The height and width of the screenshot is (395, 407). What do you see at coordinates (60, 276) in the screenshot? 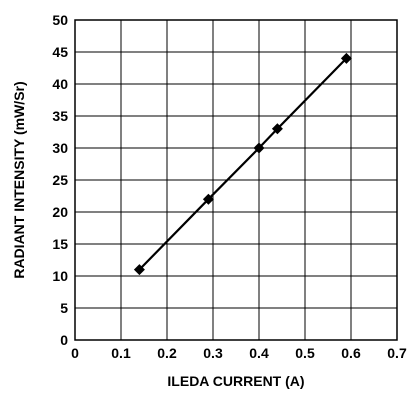
I see `y-tick-label: 10` at bounding box center [60, 276].